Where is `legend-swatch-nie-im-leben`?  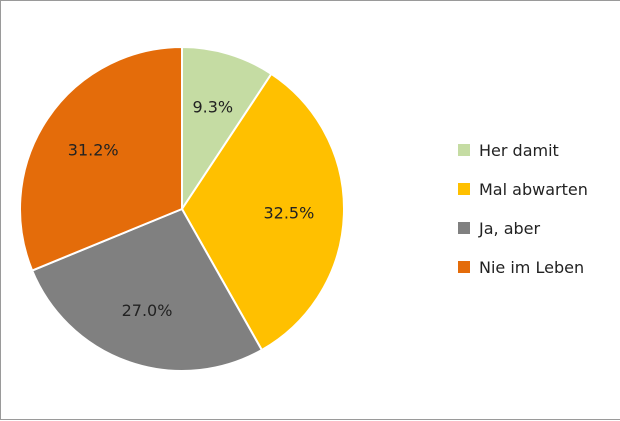 legend-swatch-nie-im-leben is located at coordinates (464, 267).